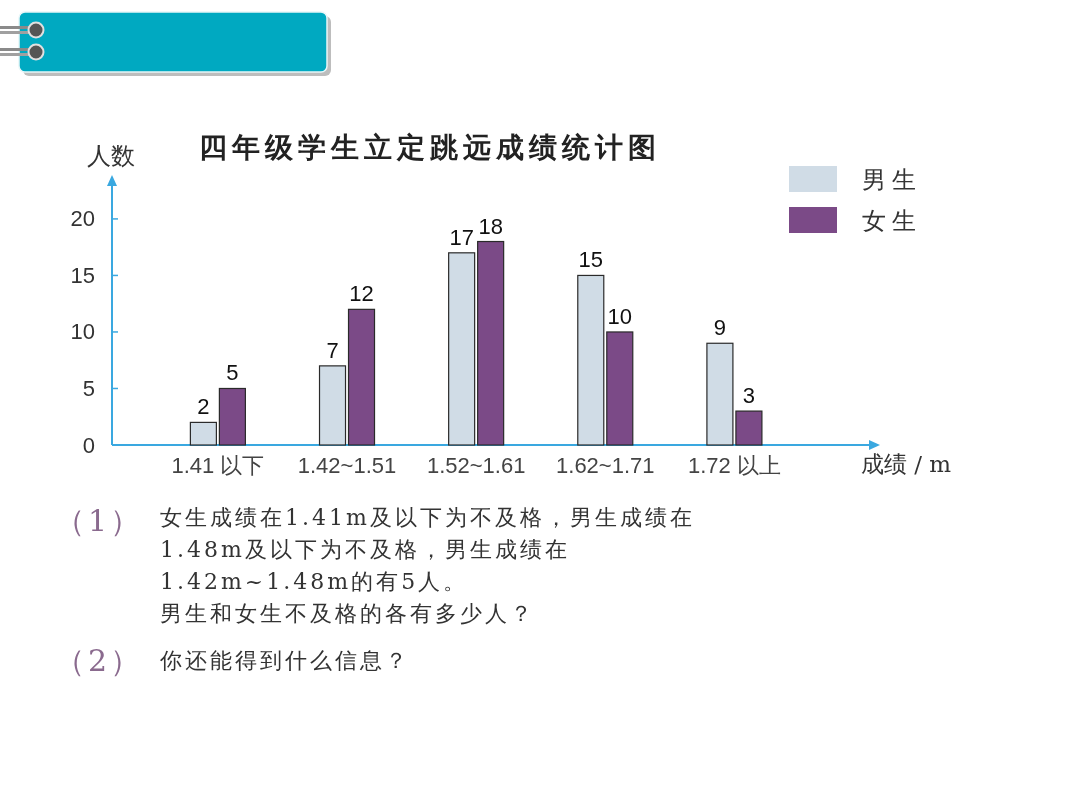 The height and width of the screenshot is (810, 1080). What do you see at coordinates (203, 407) in the screenshot?
I see `data-label: 2` at bounding box center [203, 407].